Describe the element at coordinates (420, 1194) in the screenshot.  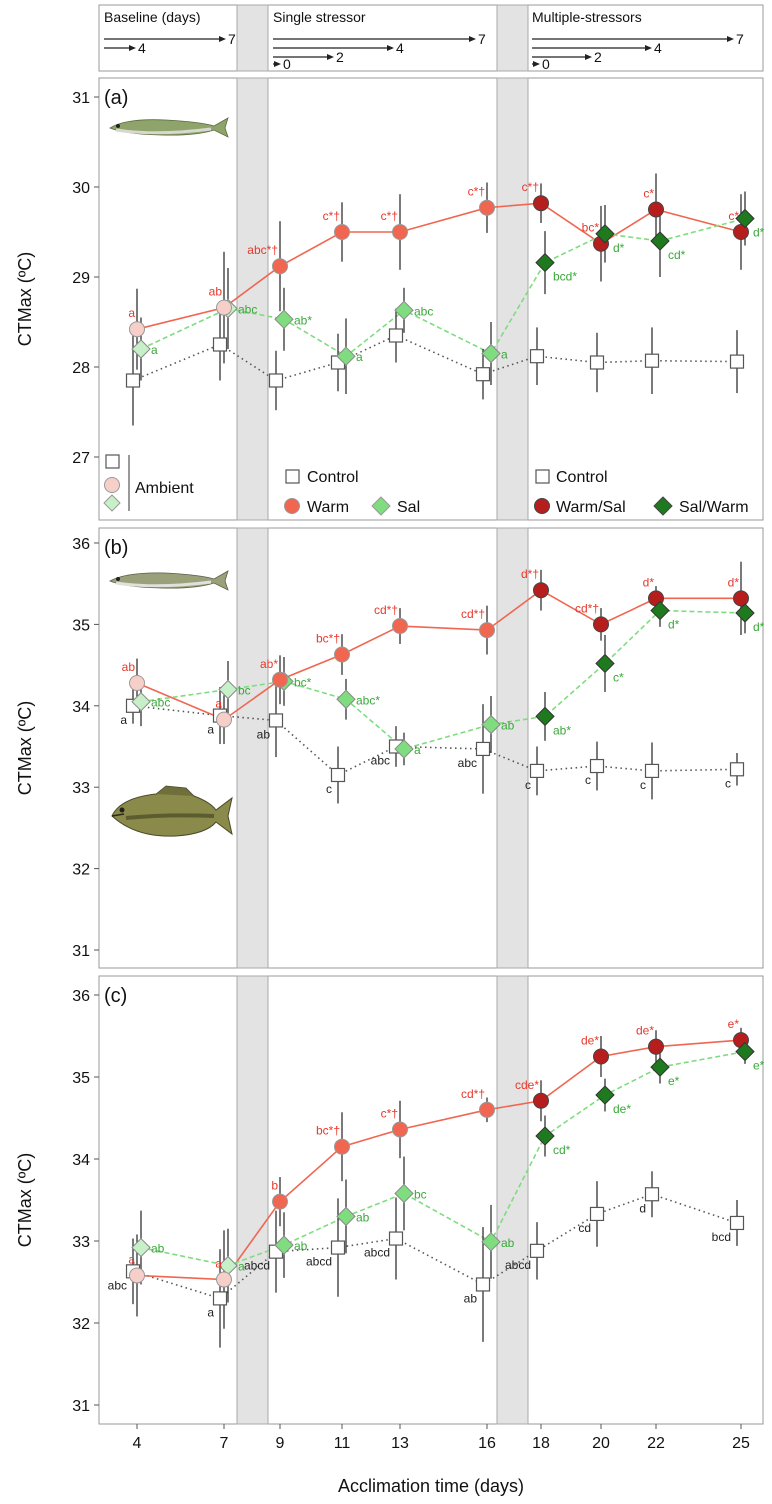
I see `sal-sig-label: bc` at that location.